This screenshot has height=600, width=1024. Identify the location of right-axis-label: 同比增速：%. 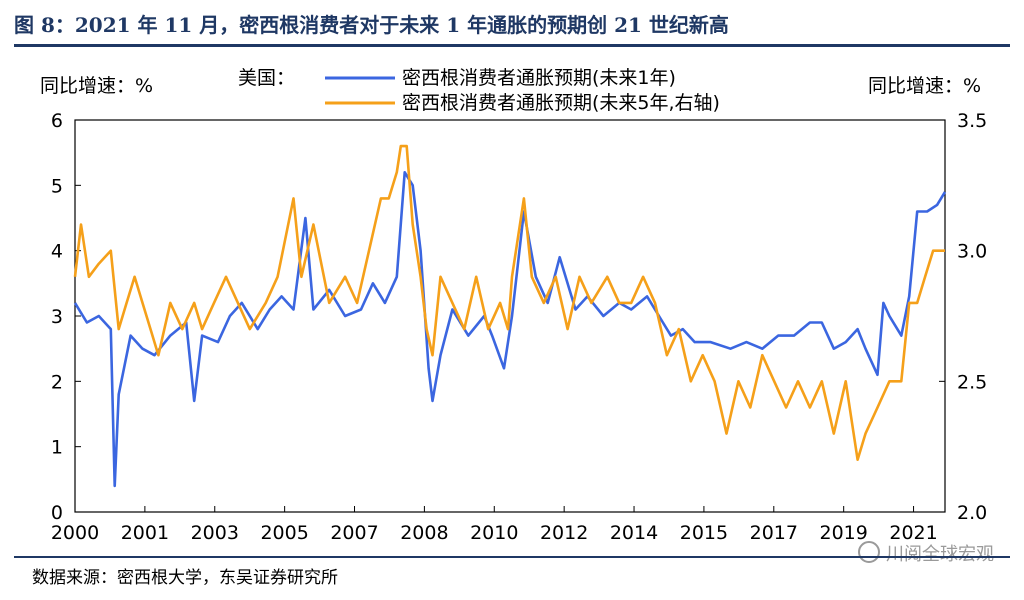
(924, 86).